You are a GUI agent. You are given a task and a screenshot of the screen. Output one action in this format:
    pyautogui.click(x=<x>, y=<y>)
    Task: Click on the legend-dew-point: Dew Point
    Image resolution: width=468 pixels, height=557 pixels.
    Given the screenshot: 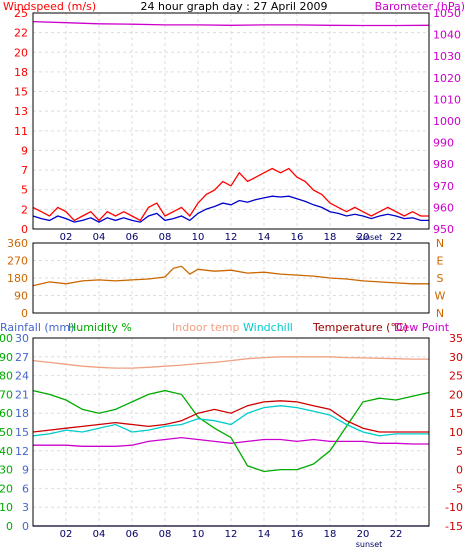 What is the action you would take?
    pyautogui.click(x=422, y=327)
    